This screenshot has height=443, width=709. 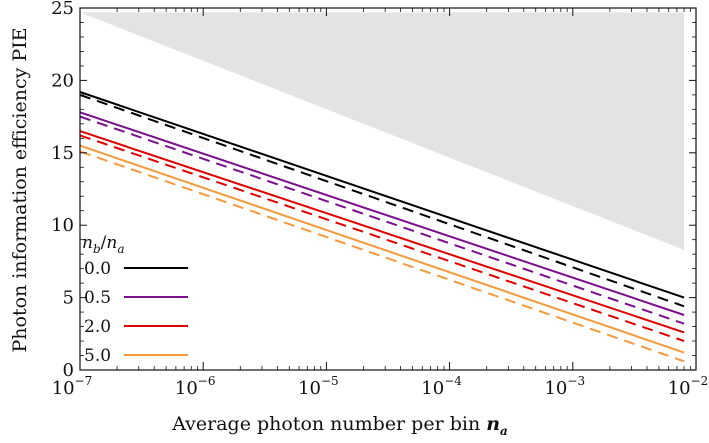 What do you see at coordinates (97, 327) in the screenshot?
I see `legend-entry-label: 2.0` at bounding box center [97, 327].